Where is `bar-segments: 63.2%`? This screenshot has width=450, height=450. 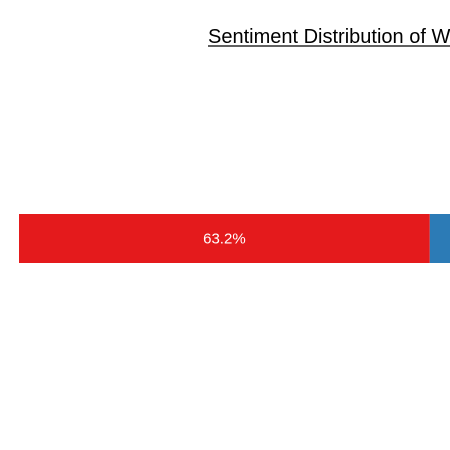 bar-segments: 63.2% is located at coordinates (234, 238).